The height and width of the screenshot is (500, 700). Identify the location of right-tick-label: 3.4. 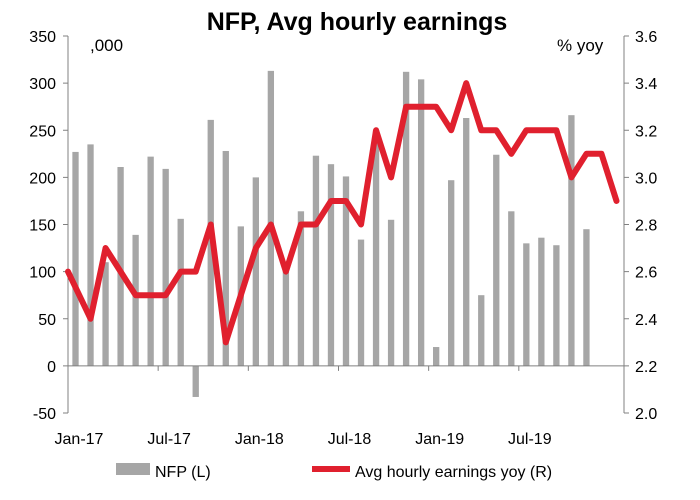
(646, 84).